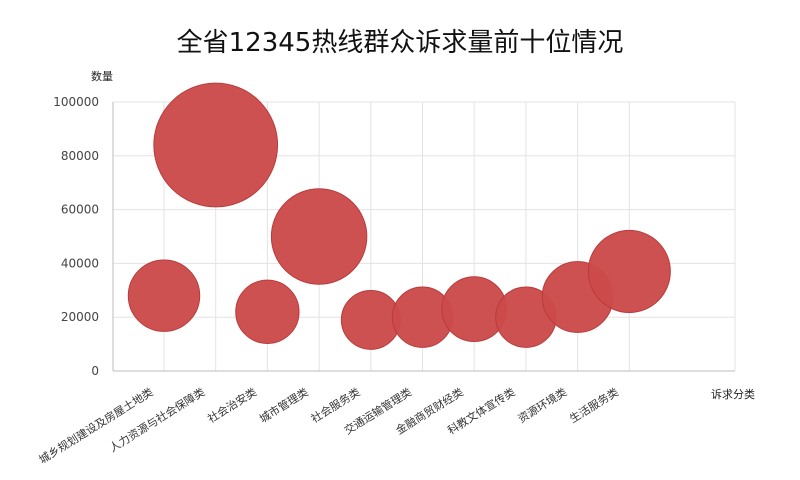  Describe the element at coordinates (80, 263) in the screenshot. I see `y-tick-label-2: 40000` at that location.